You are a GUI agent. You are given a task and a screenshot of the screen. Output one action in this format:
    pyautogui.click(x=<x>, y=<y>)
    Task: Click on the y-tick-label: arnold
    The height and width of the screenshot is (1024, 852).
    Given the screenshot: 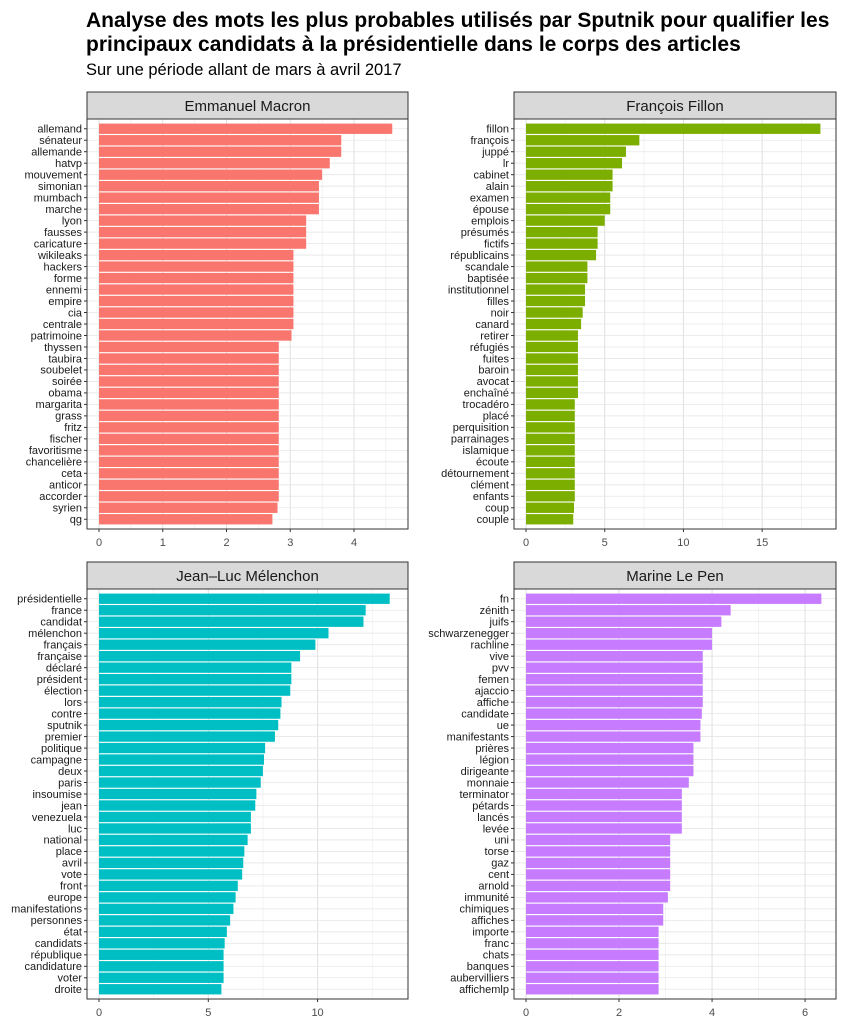 What is the action you would take?
    pyautogui.click(x=493, y=887)
    